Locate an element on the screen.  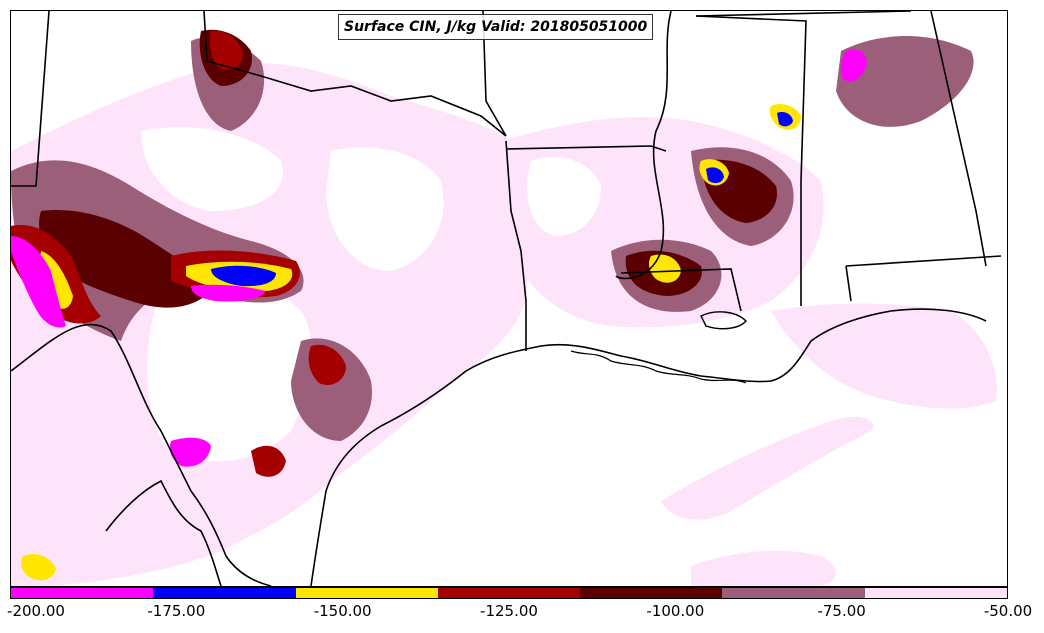
cin-fill-blue-texas is located at coordinates (243, 276).